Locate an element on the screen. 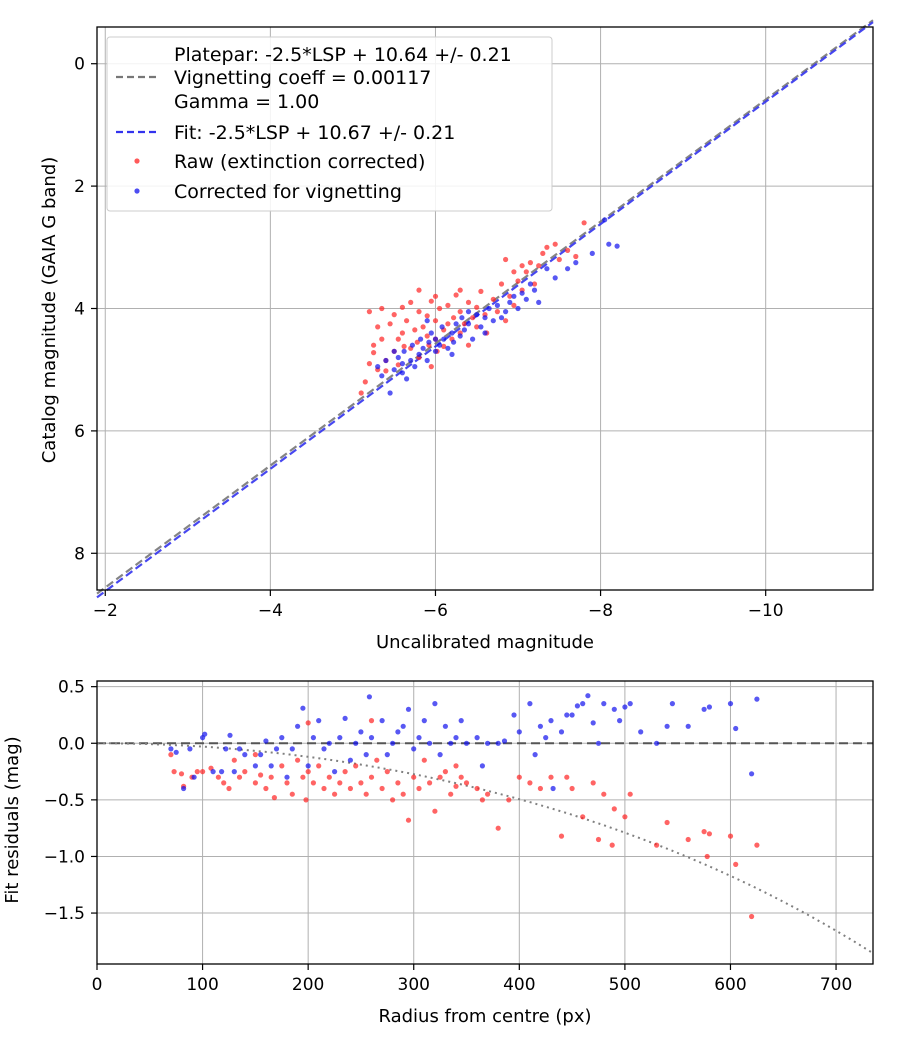 The image size is (900, 1050). y-tick-label: 2 is located at coordinates (79, 187).